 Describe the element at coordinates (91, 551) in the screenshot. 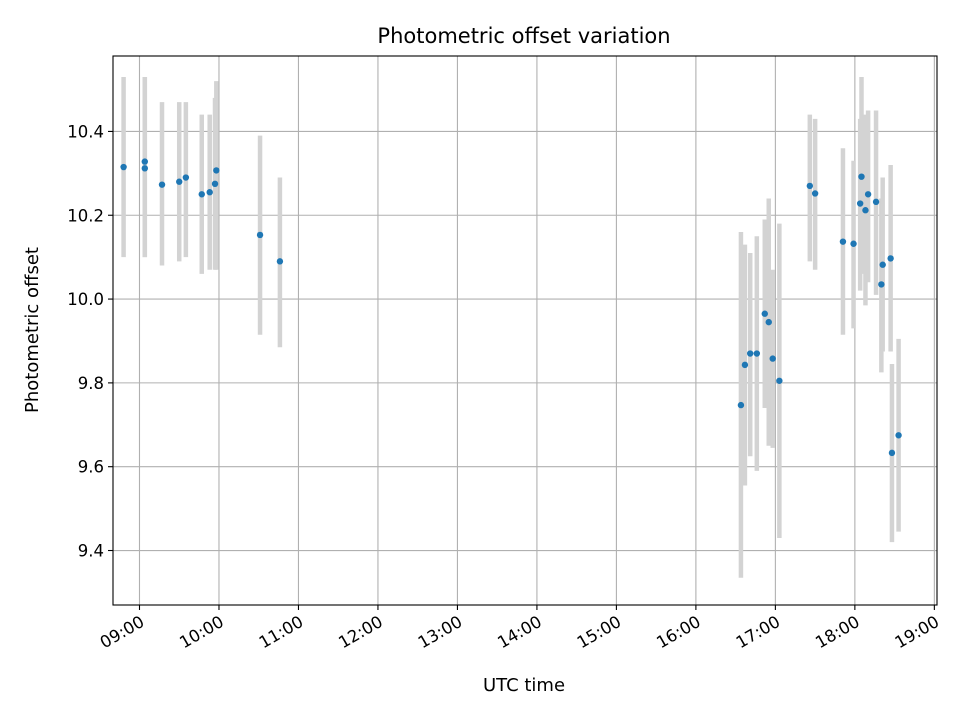

I see `y-tick-label: 9.4` at that location.